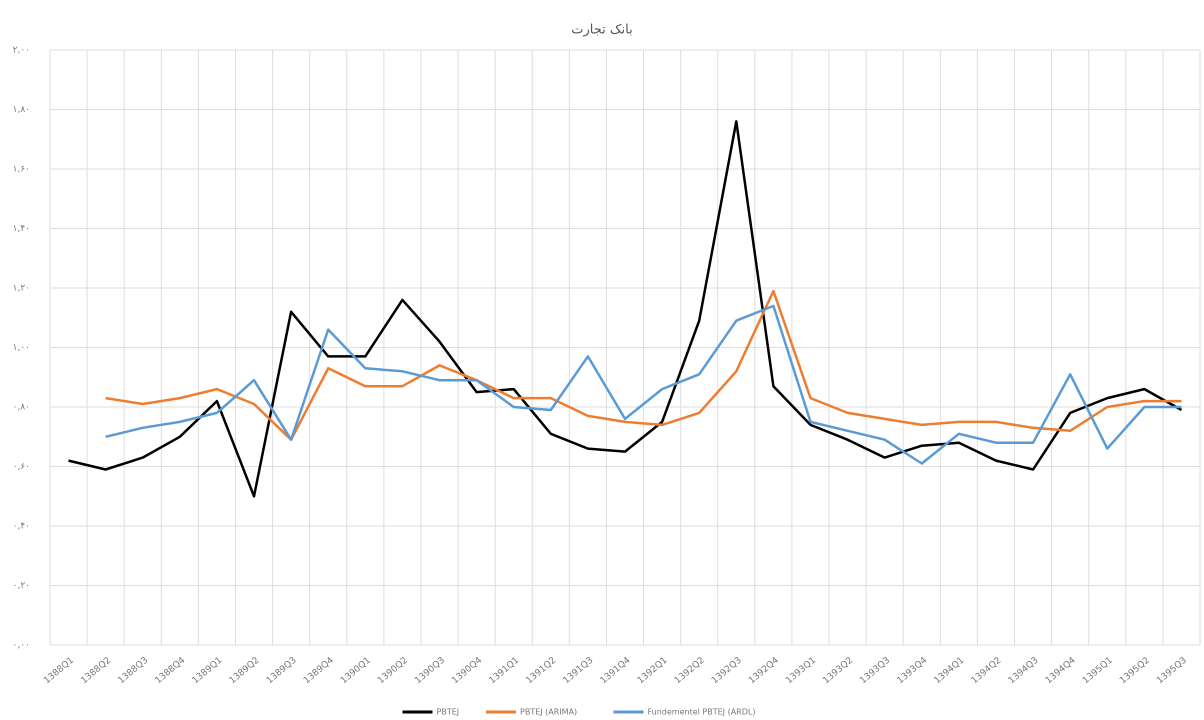 This screenshot has height=720, width=1204. I want to click on x-tick-label: 1389Q3, so click(282, 671).